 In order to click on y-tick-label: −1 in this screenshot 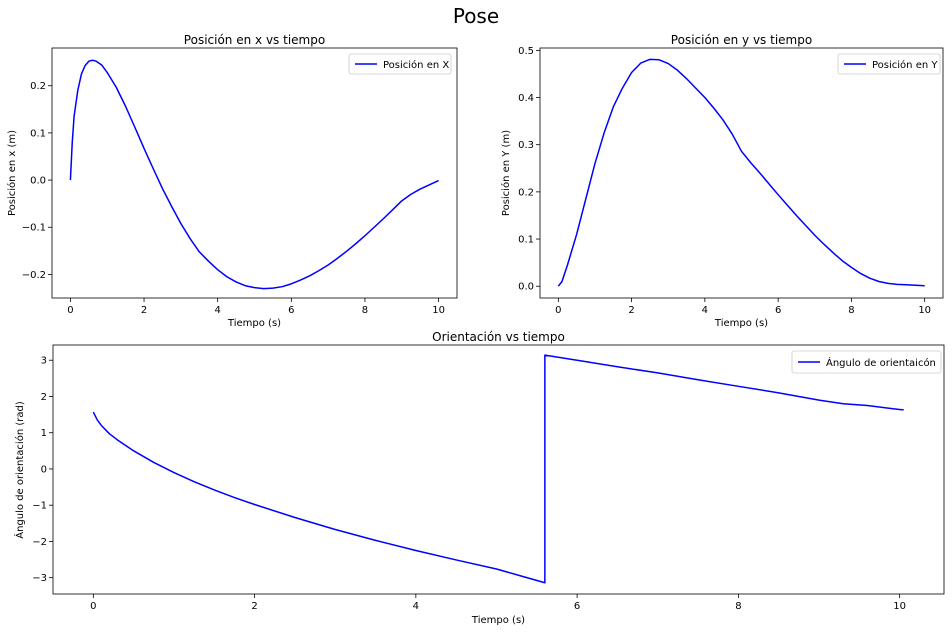, I will do `click(39, 506)`.